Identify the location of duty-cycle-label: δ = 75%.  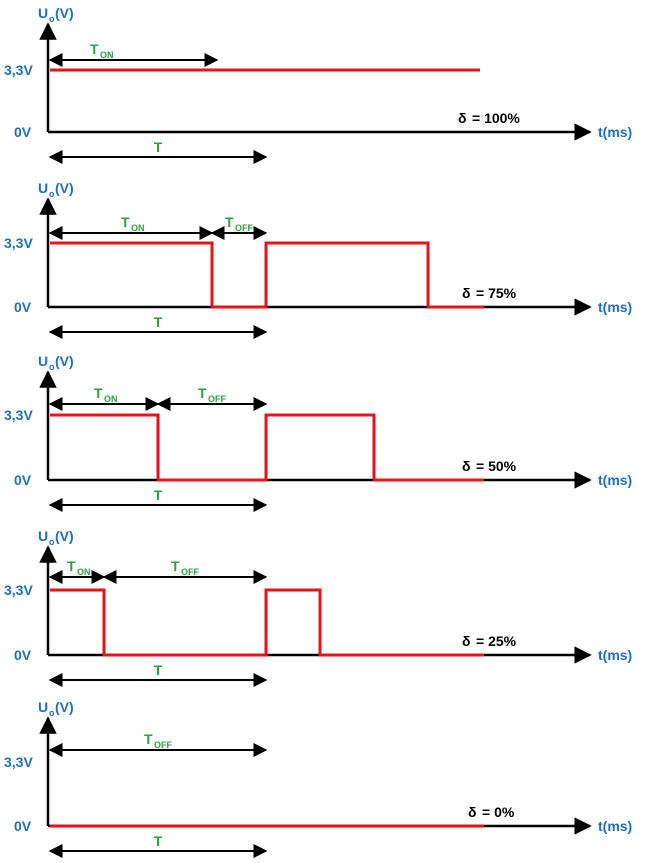
(489, 293).